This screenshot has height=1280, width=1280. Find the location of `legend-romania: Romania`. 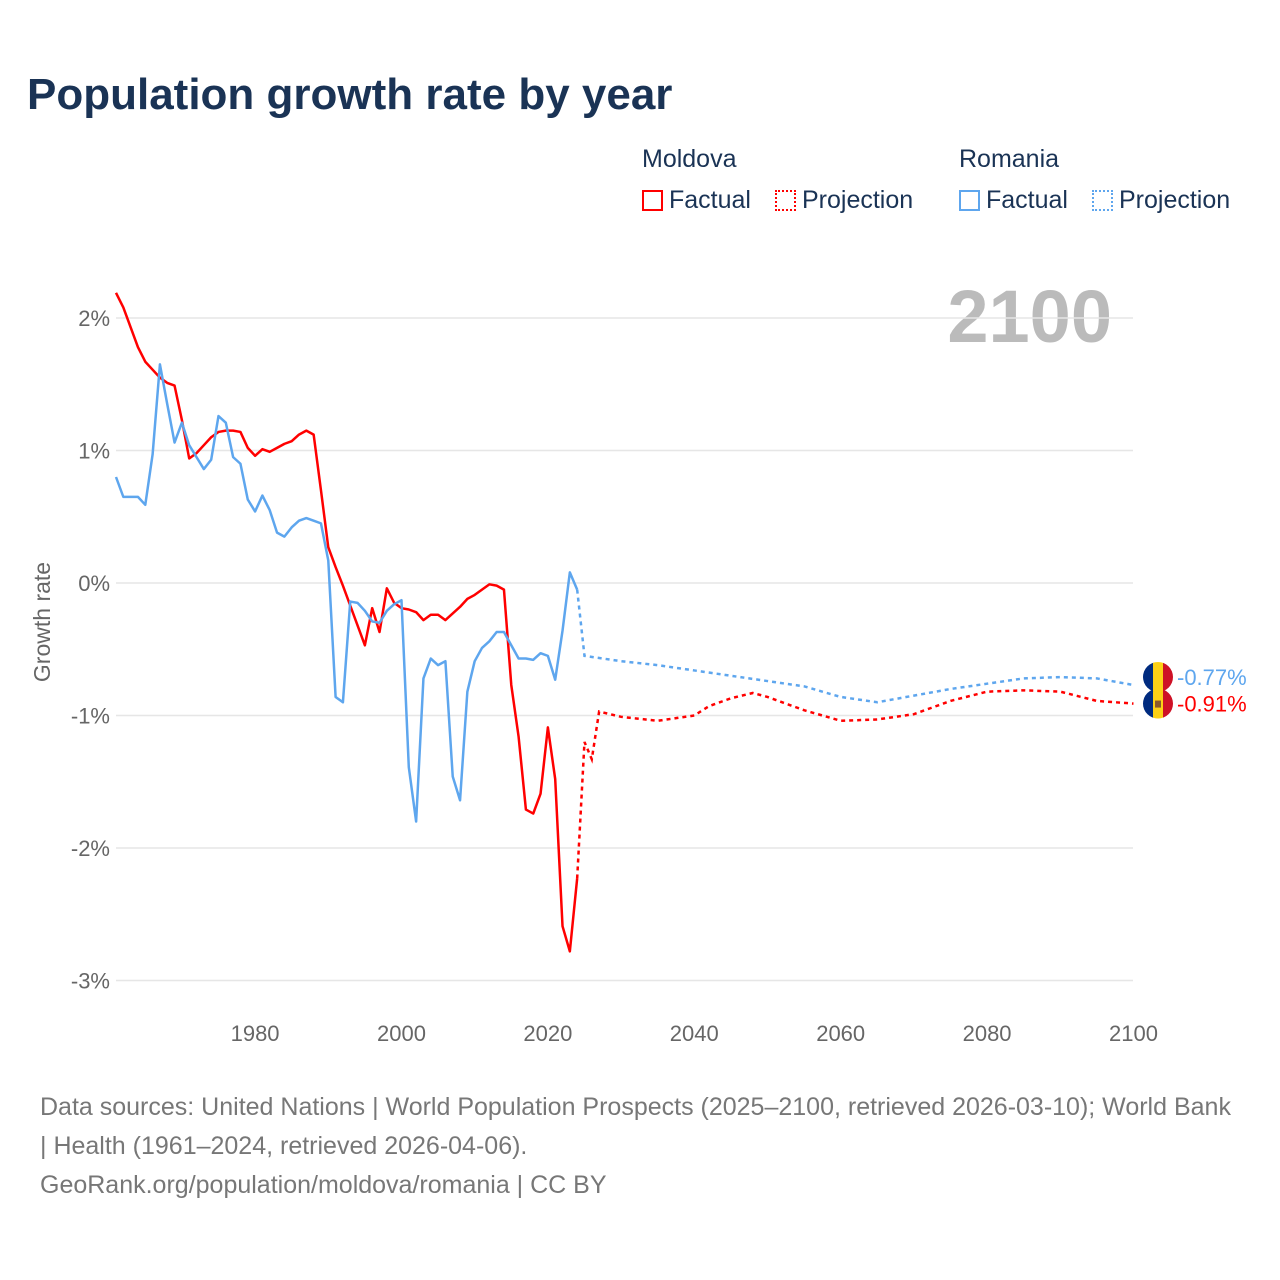

legend-romania: Romania is located at coordinates (1009, 159).